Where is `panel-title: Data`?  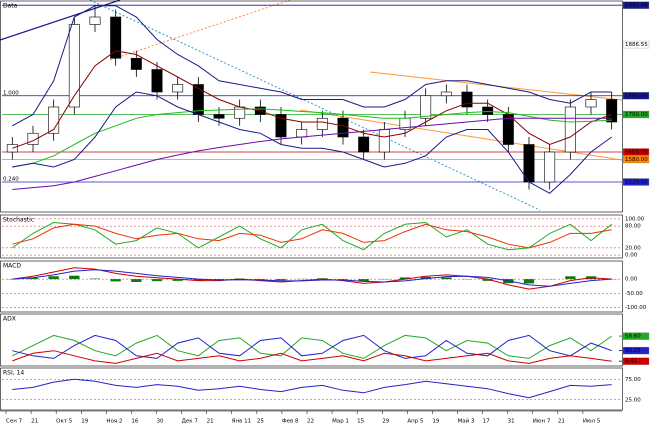
panel-title: Data is located at coordinates (10, 6).